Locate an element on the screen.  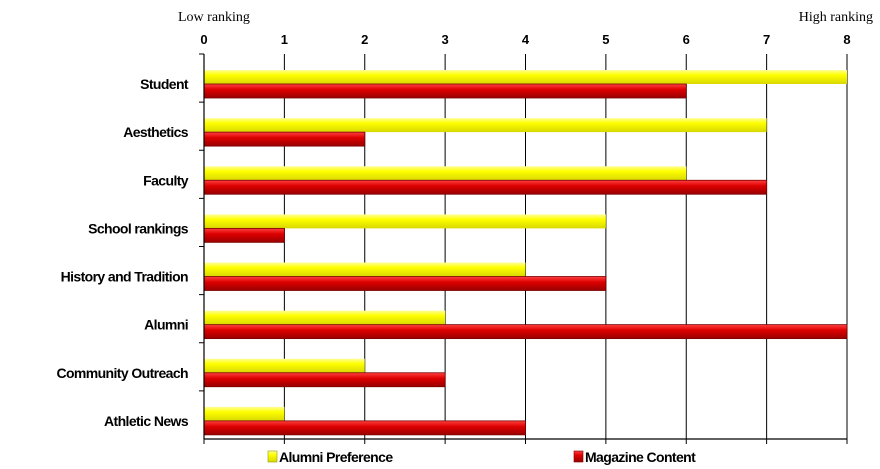
category-label: Aesthetics is located at coordinates (156, 132).